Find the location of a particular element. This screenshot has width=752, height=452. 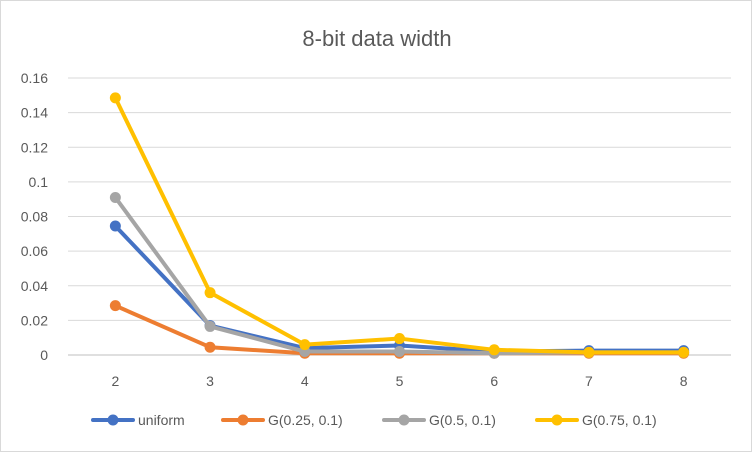

legend-label: G(0.25, 0.1) is located at coordinates (305, 420).